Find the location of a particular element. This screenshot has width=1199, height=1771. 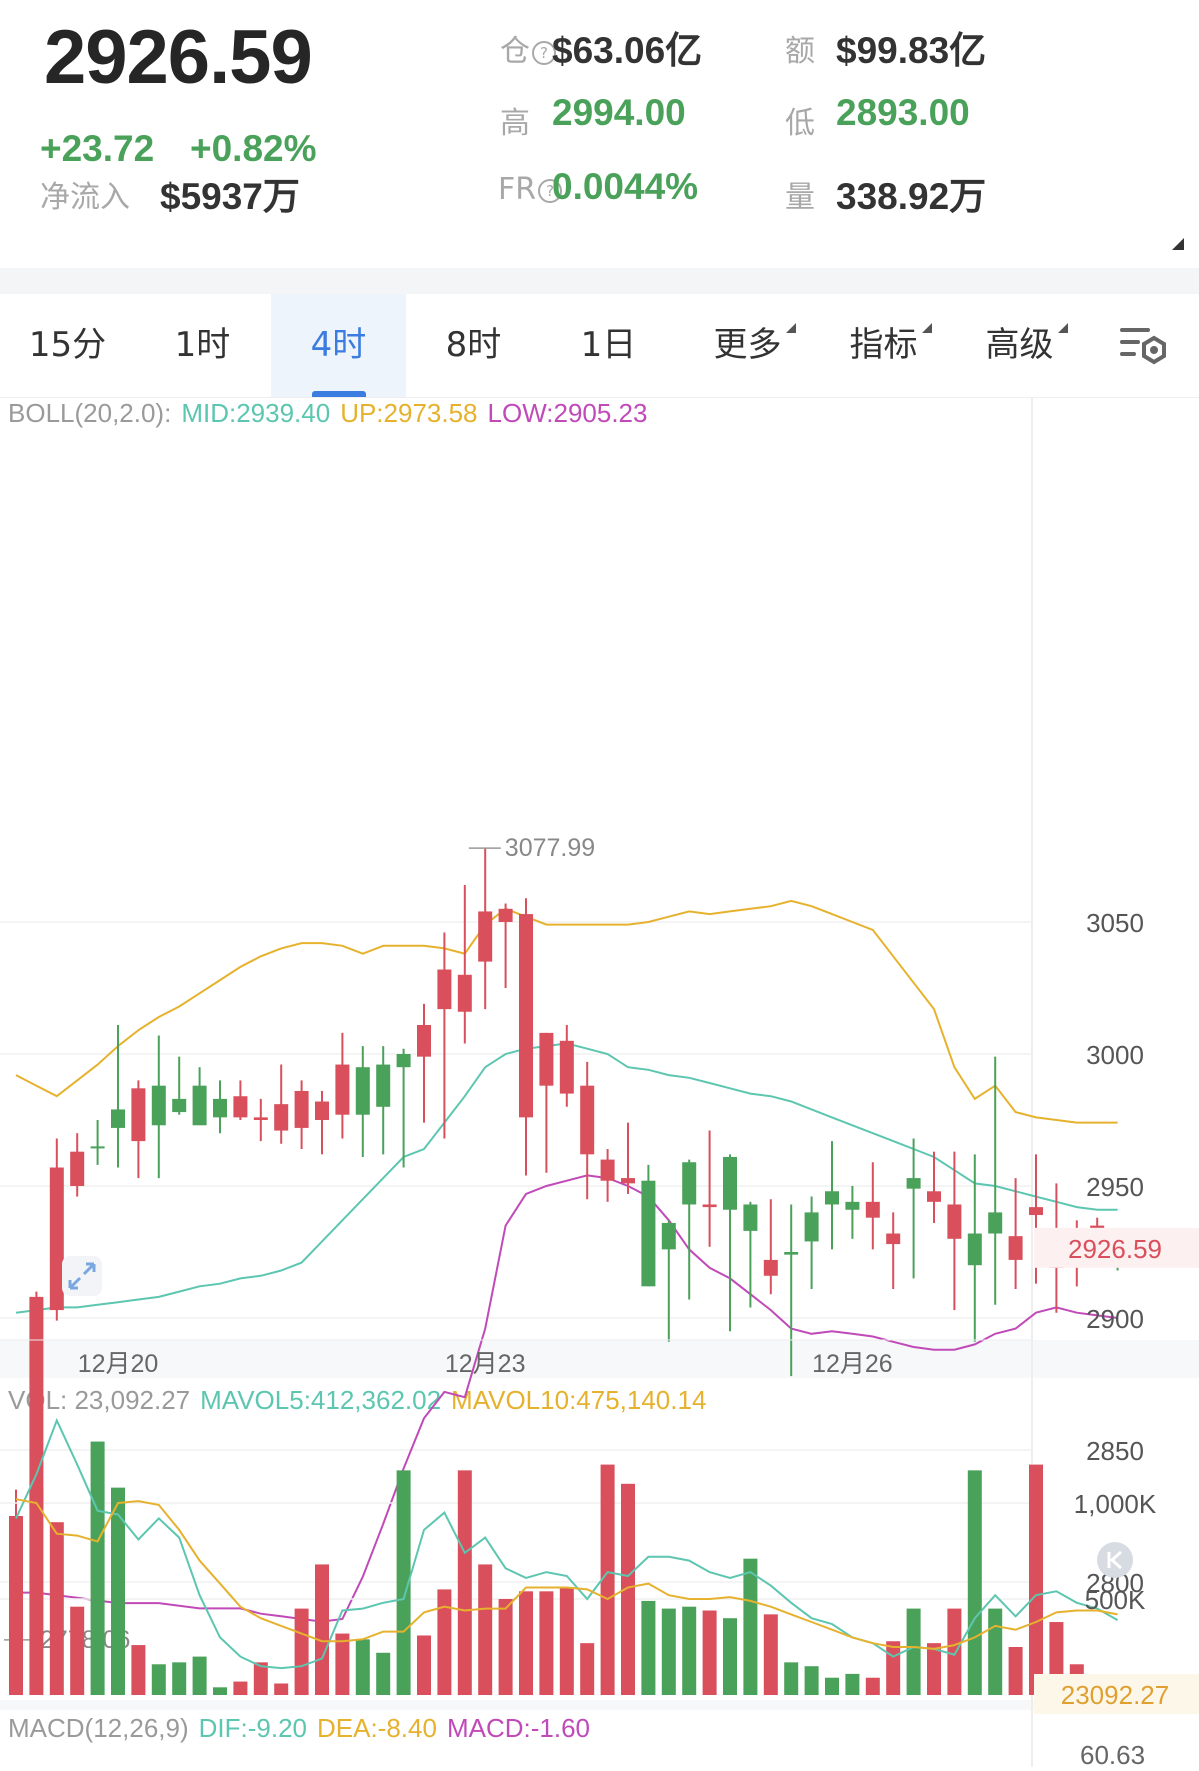

price-tick-label: 2850 is located at coordinates (1115, 1451).